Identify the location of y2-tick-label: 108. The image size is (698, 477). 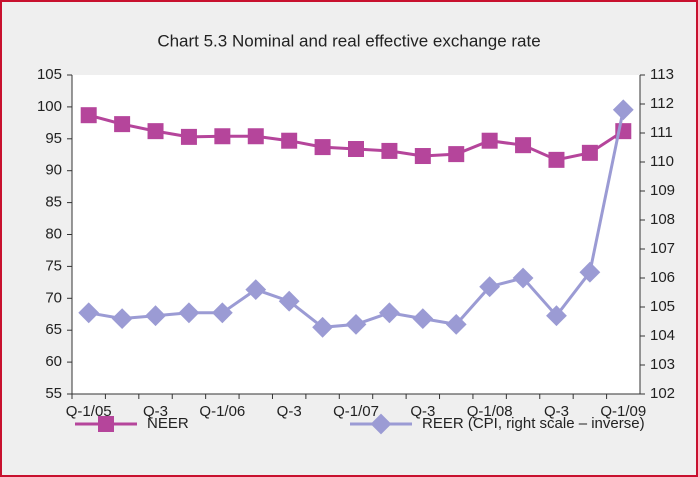
(662, 219).